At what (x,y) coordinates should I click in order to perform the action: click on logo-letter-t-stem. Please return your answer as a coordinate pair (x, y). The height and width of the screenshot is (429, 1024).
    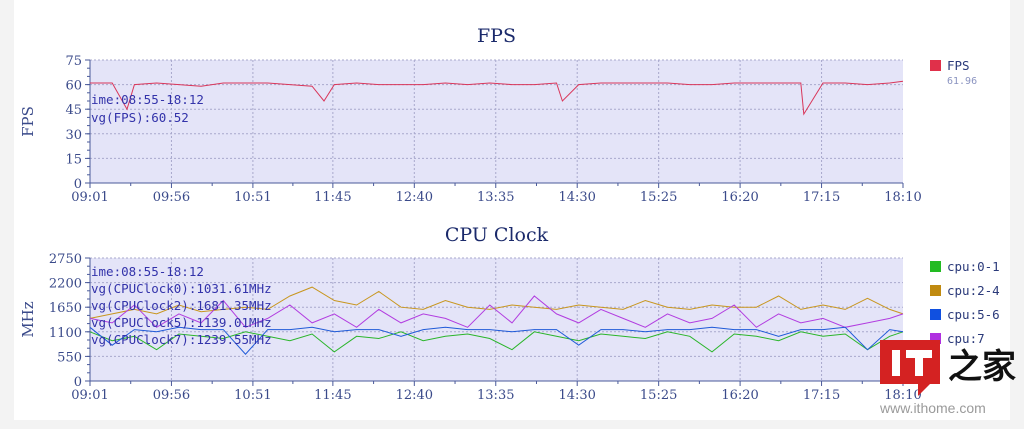
    Looking at the image, I should click on (919, 363).